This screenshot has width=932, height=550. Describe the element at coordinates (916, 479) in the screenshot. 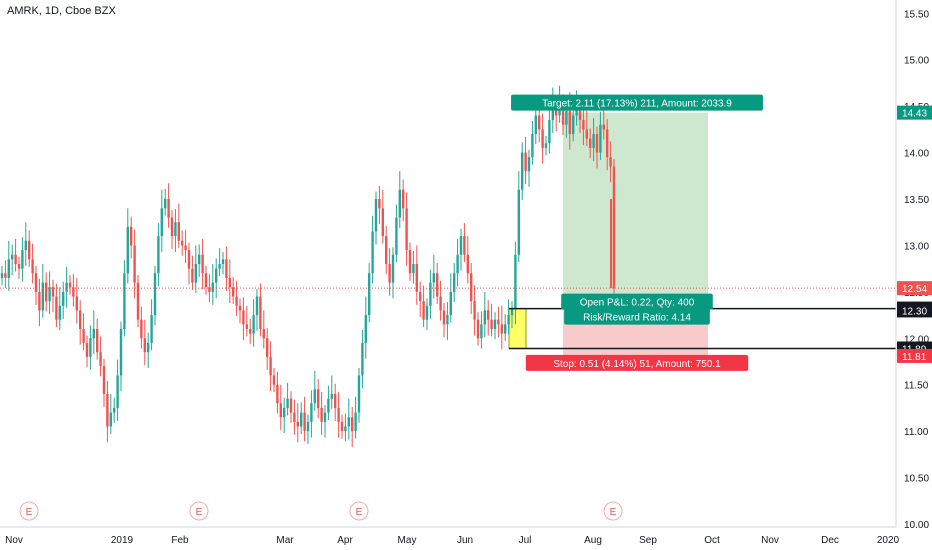

I see `y-tick-label: 10.50` at that location.